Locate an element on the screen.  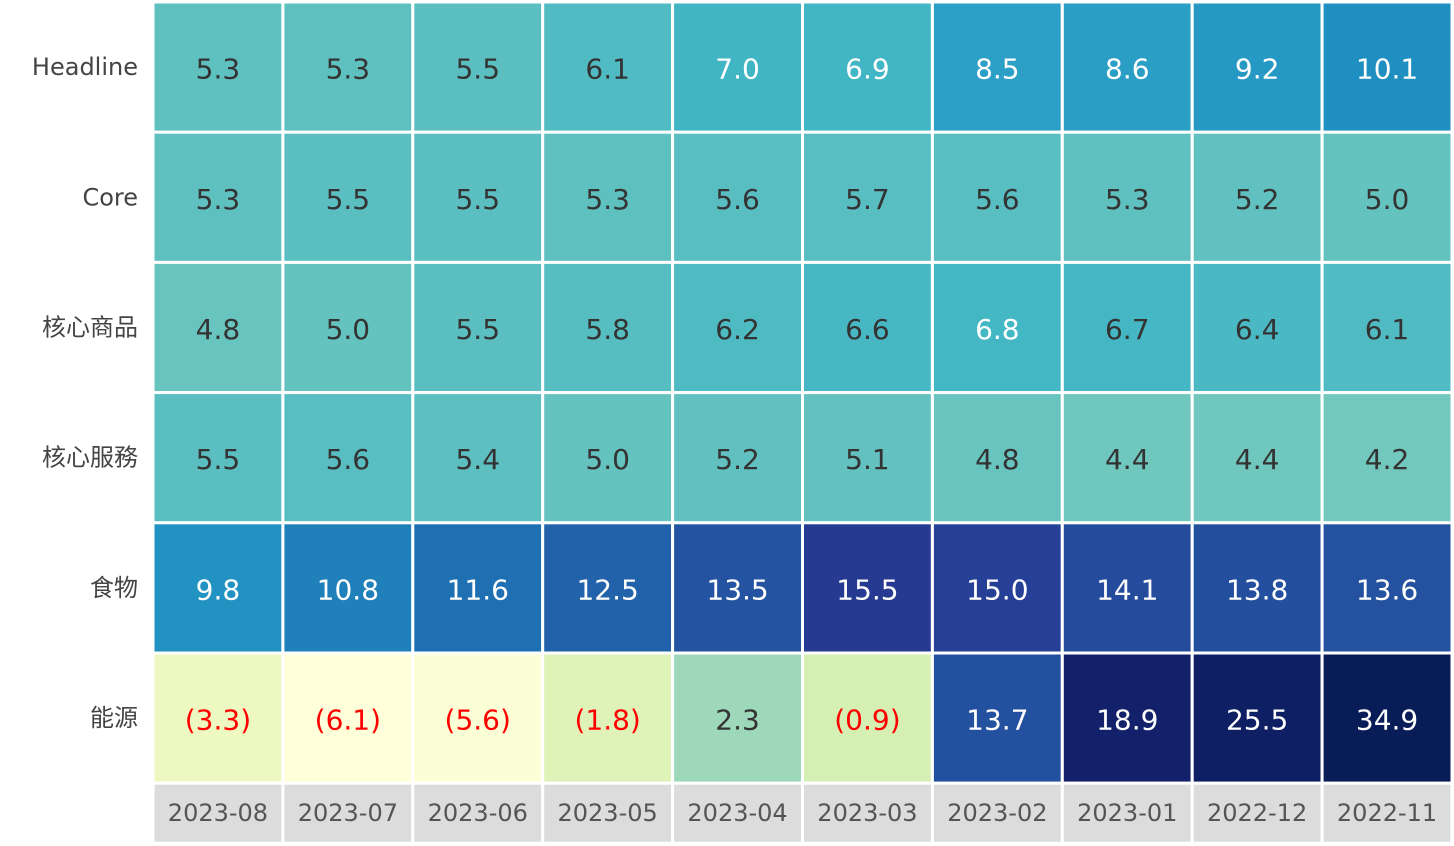
heatmap-cell-label: 14.1 is located at coordinates (1127, 589).